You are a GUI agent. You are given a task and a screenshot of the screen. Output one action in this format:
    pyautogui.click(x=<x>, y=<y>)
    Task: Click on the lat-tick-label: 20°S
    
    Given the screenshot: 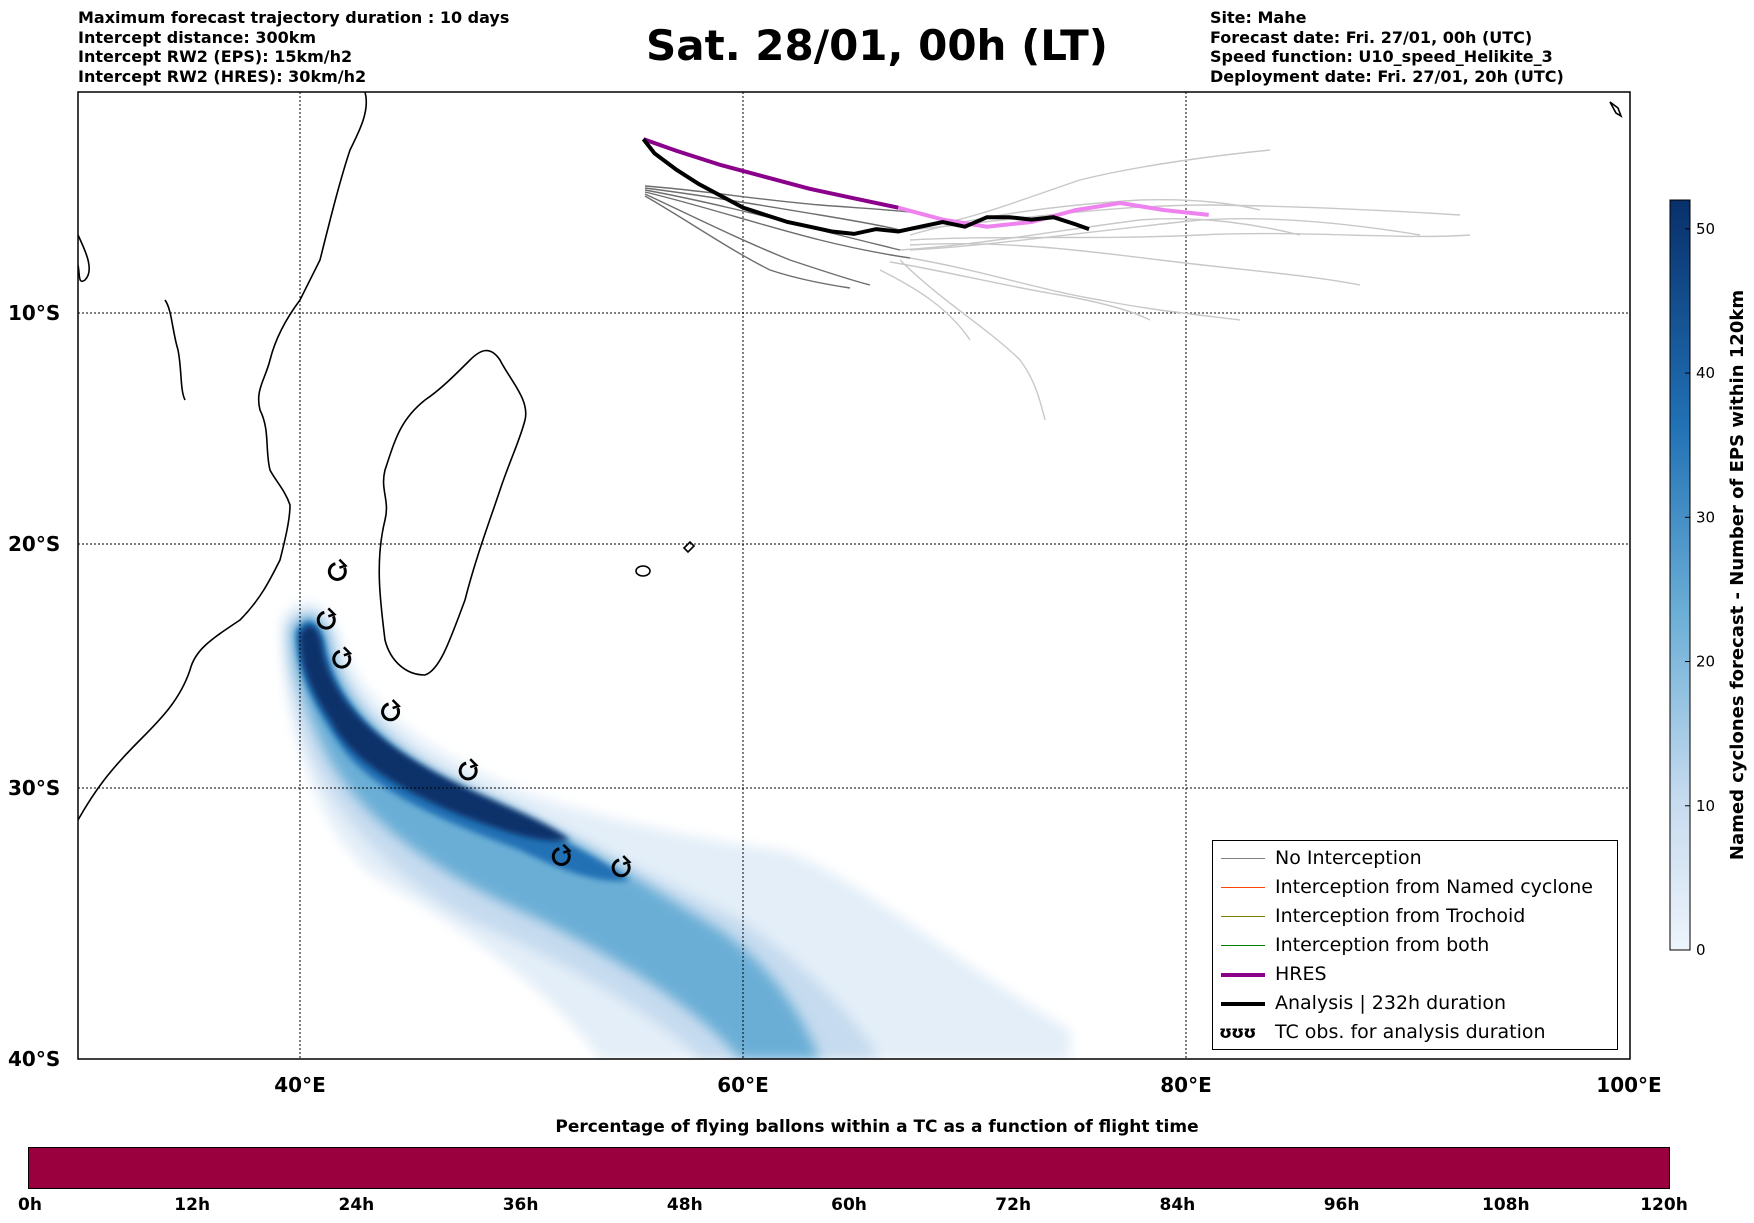 What is the action you would take?
    pyautogui.click(x=34, y=544)
    